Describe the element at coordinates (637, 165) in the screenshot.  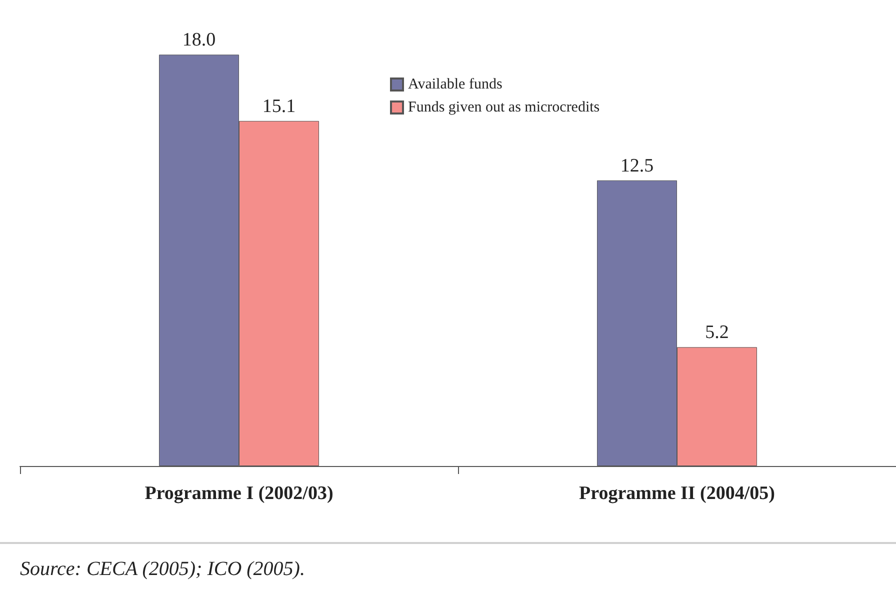
I see `data-label: 12.5` at that location.